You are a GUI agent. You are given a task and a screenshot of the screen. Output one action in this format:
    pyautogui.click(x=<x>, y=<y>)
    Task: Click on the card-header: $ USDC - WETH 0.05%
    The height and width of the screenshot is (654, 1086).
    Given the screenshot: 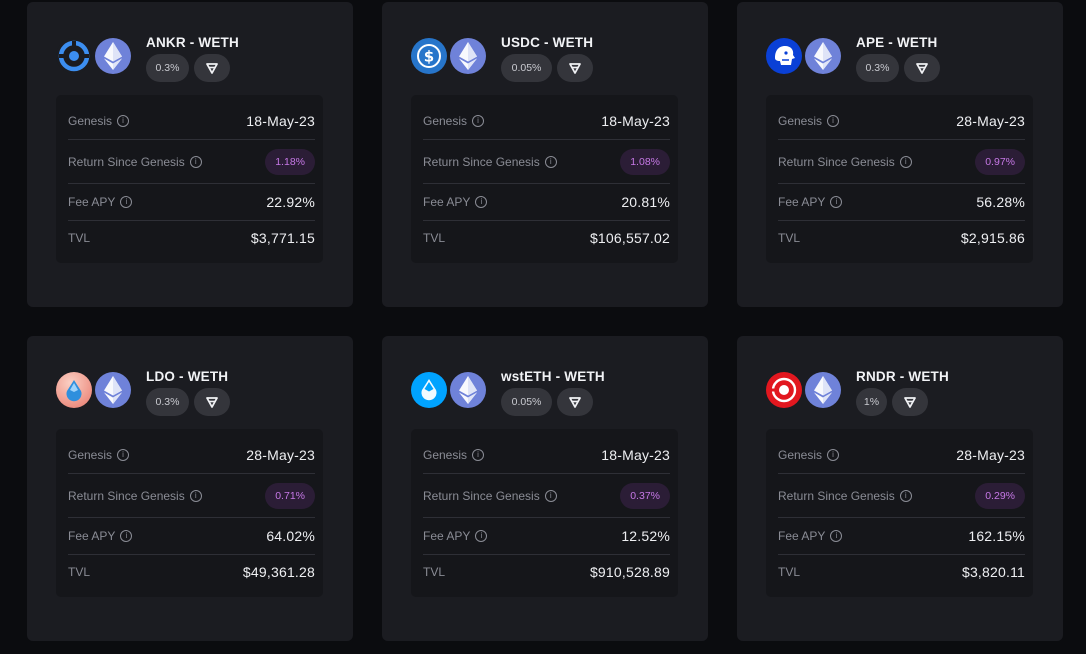 What is the action you would take?
    pyautogui.click(x=556, y=58)
    